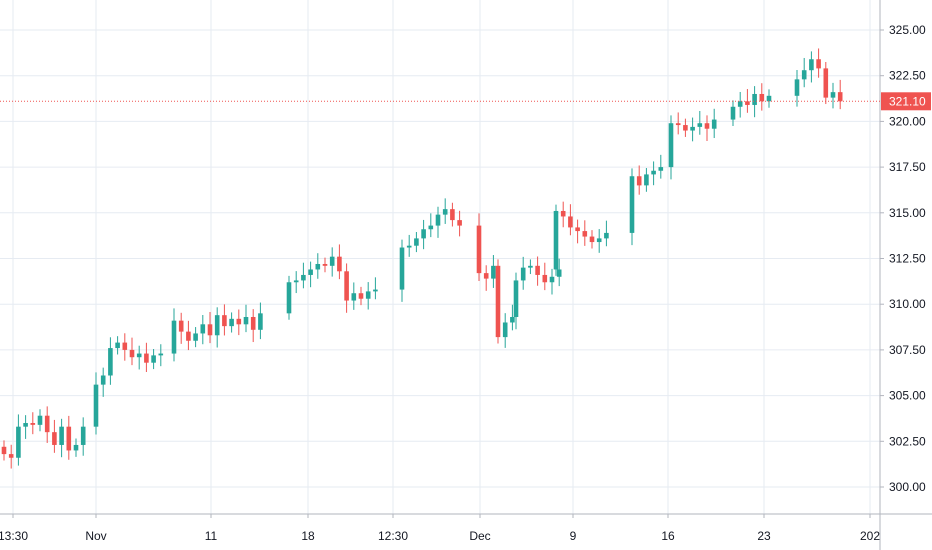 The height and width of the screenshot is (550, 932). What do you see at coordinates (907, 76) in the screenshot?
I see `y-tick-label: 322.50` at bounding box center [907, 76].